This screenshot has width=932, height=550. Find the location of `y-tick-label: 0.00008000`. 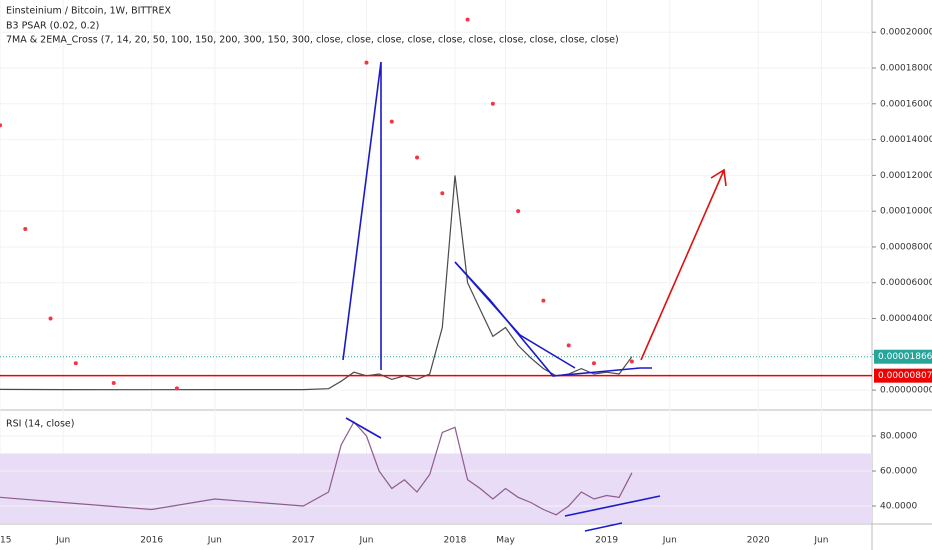

y-tick-label: 0.00008000 is located at coordinates (906, 247).